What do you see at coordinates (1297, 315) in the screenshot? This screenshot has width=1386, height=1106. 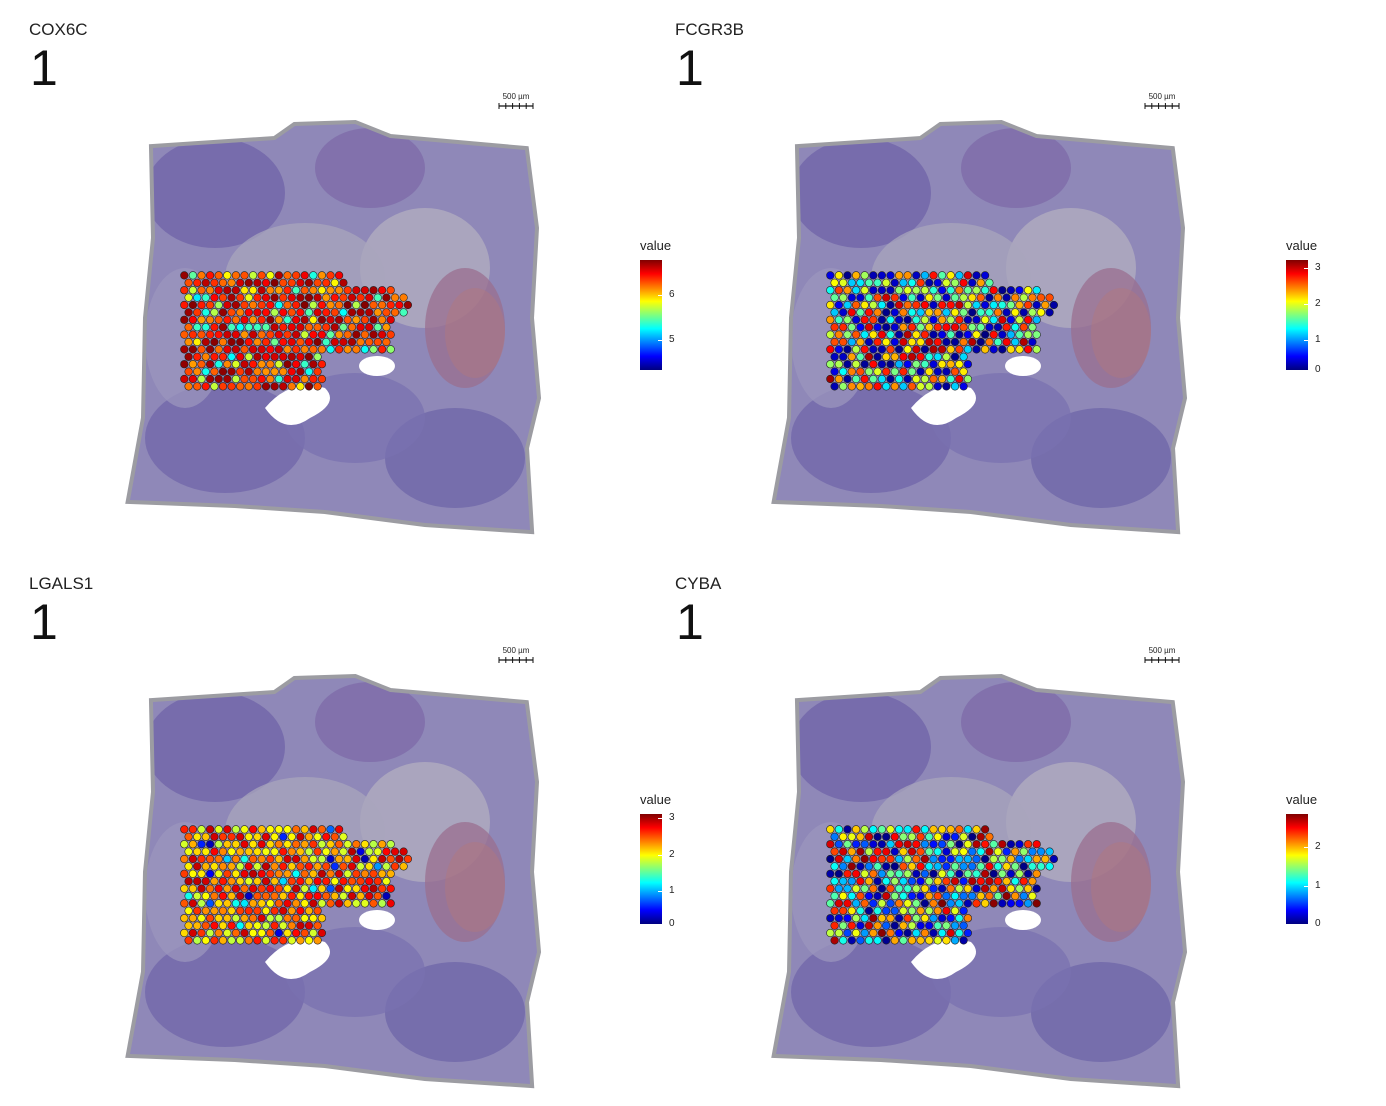 I see `legend-color-bar` at bounding box center [1297, 315].